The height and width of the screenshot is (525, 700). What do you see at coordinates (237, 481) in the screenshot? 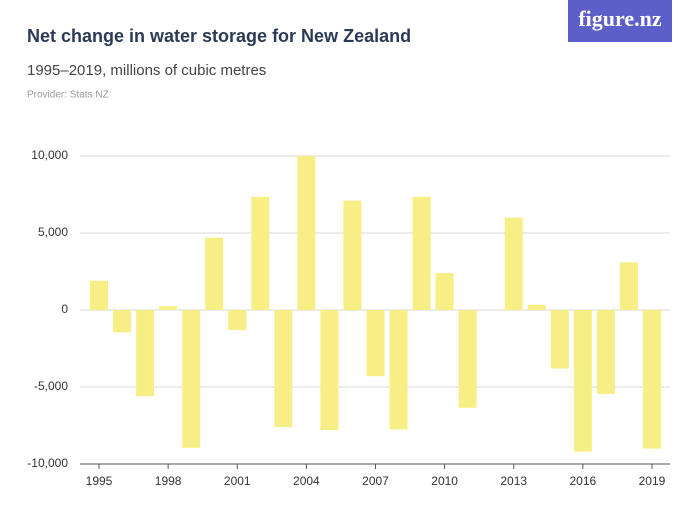
I see `x-tick-label: 2001` at bounding box center [237, 481].